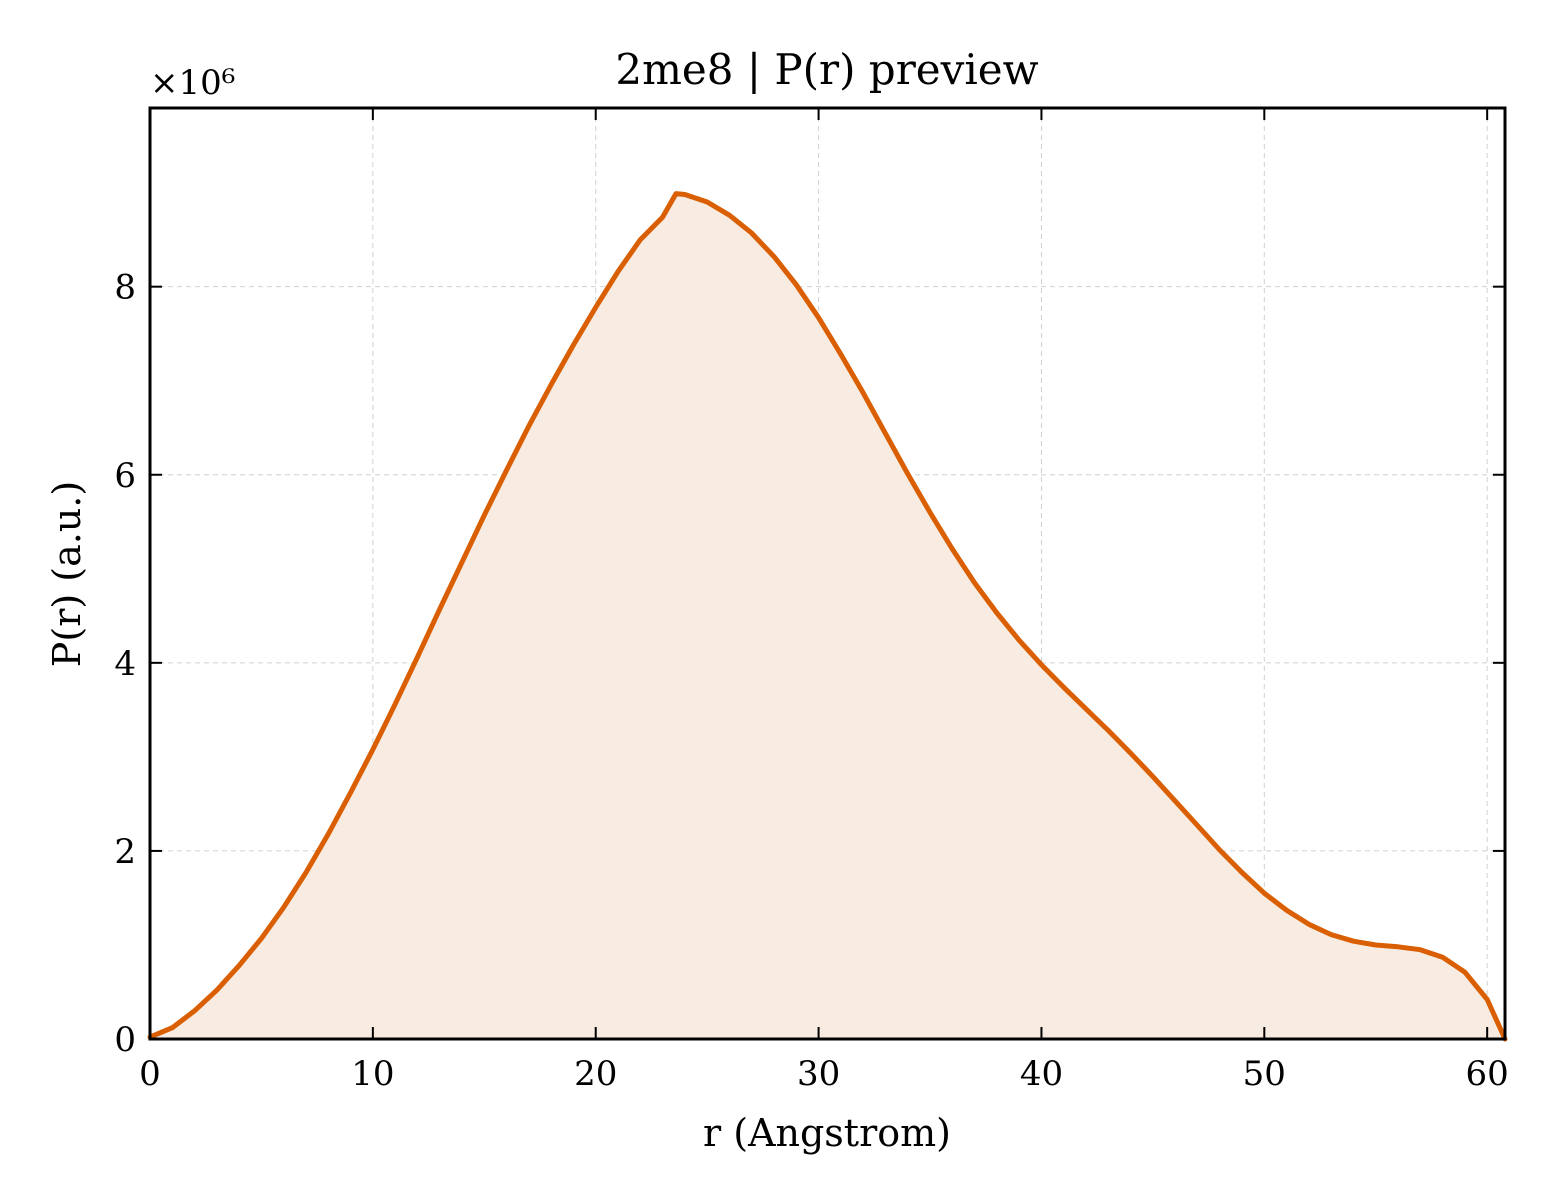 The width and height of the screenshot is (1560, 1200). Describe the element at coordinates (150, 1074) in the screenshot. I see `x-tick-label: 0` at that location.